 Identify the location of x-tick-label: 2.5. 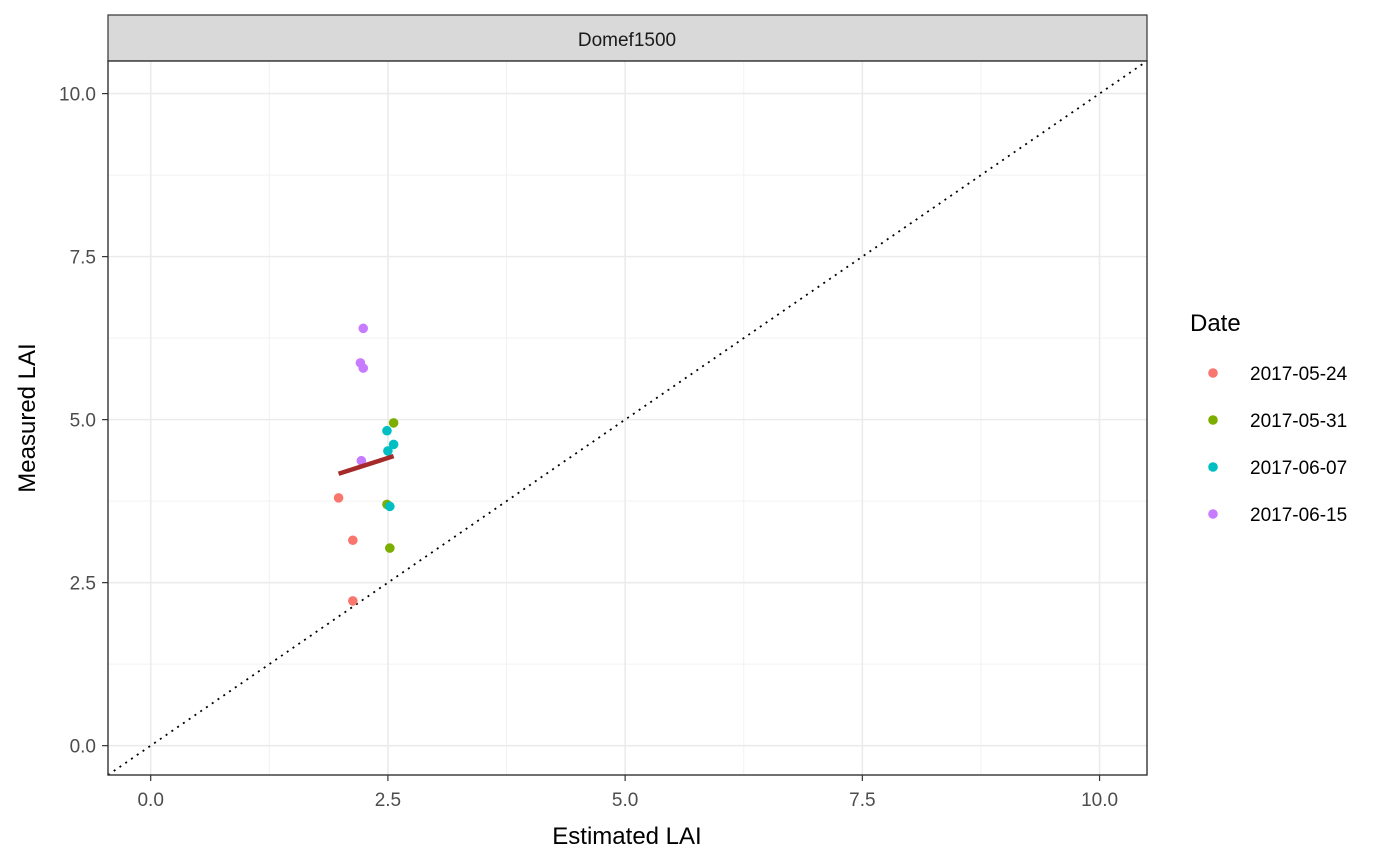
(388, 800).